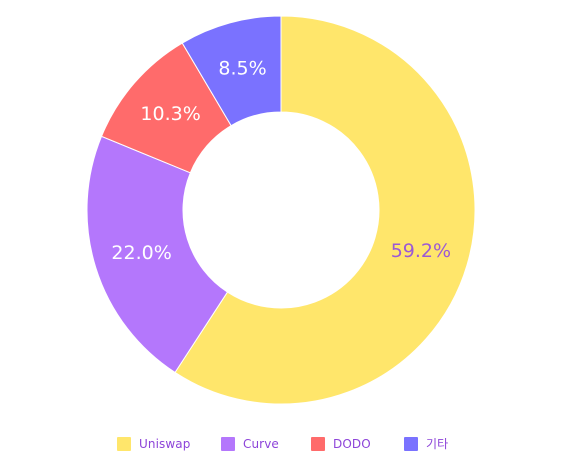 This screenshot has width=562, height=468. What do you see at coordinates (411, 444) in the screenshot?
I see `legend-swatch-other` at bounding box center [411, 444].